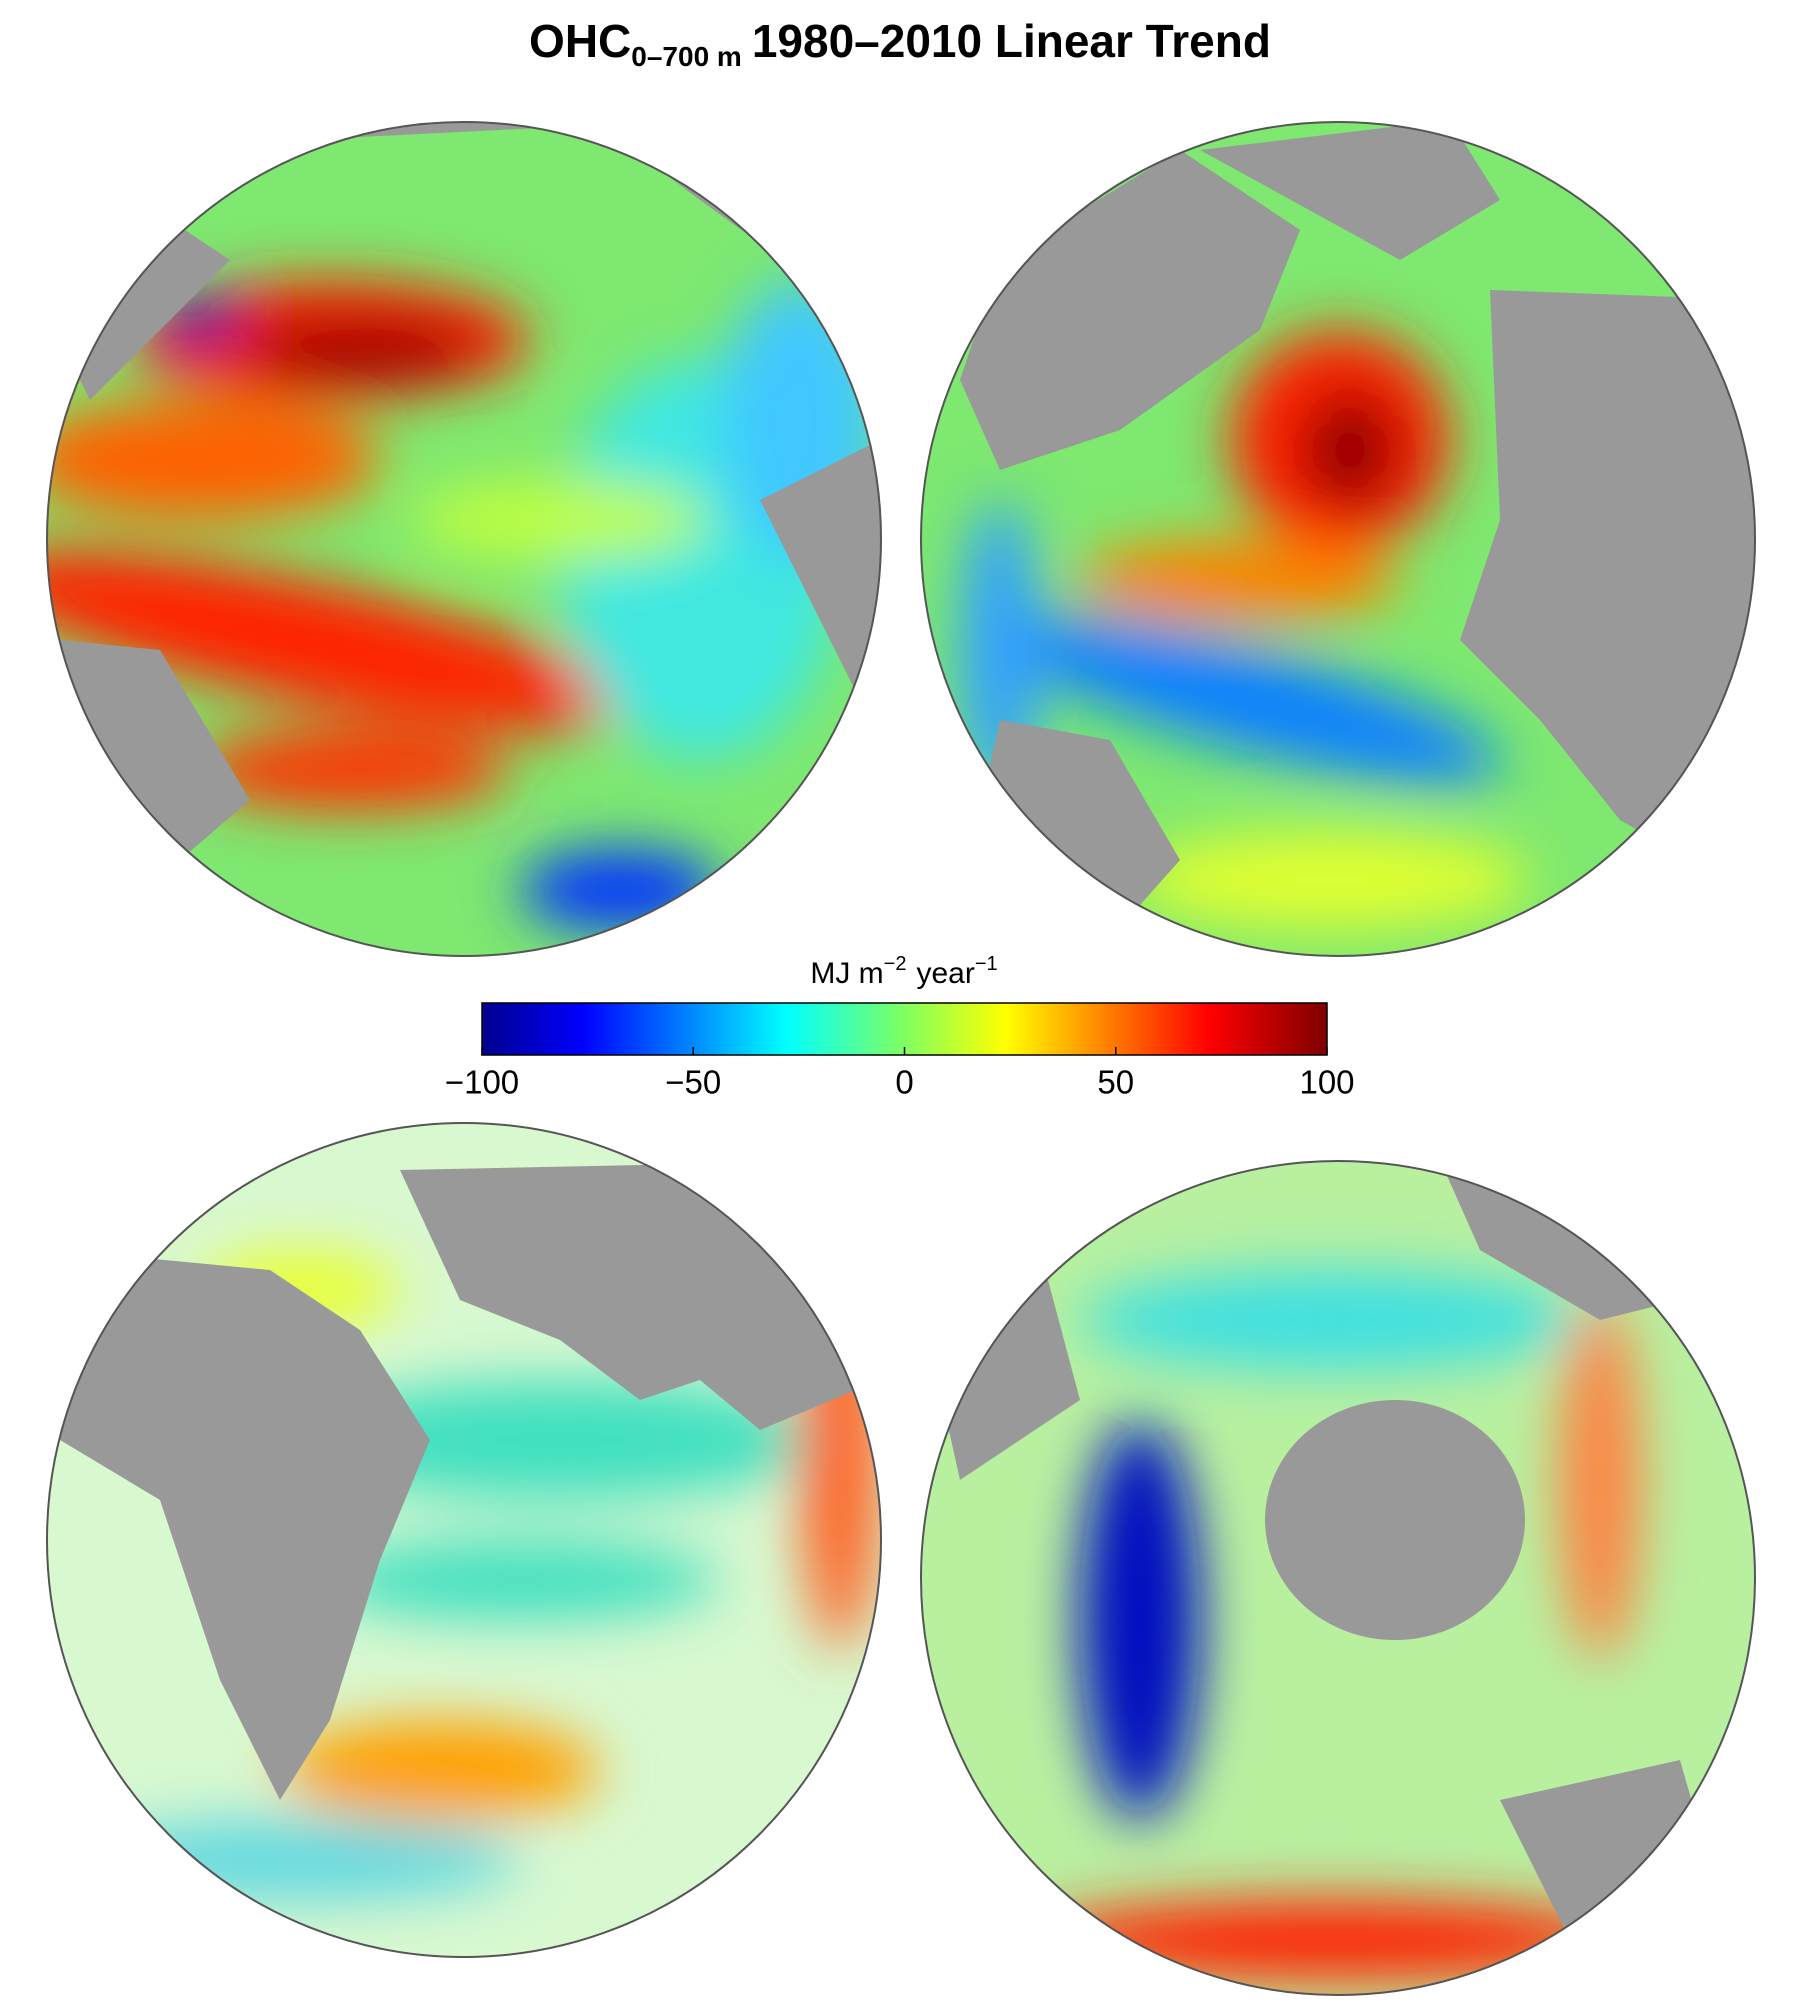  I want to click on colorbar-tick-label: −100, so click(482, 1082).